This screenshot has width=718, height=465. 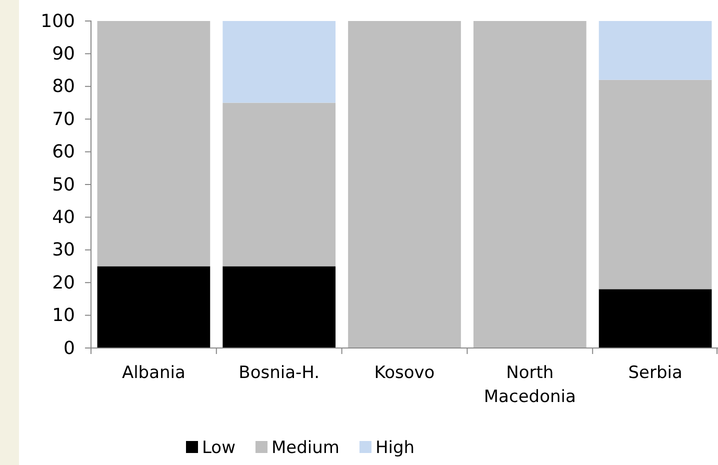 I want to click on x-tick-label: Albania, so click(x=154, y=373).